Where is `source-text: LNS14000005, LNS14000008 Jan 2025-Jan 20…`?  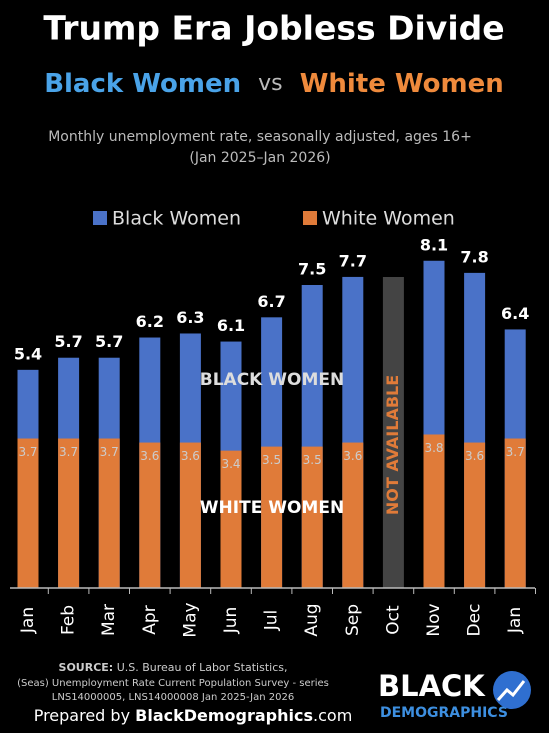
source-text: LNS14000005, LNS14000008 Jan 2025-Jan 20… is located at coordinates (173, 697).